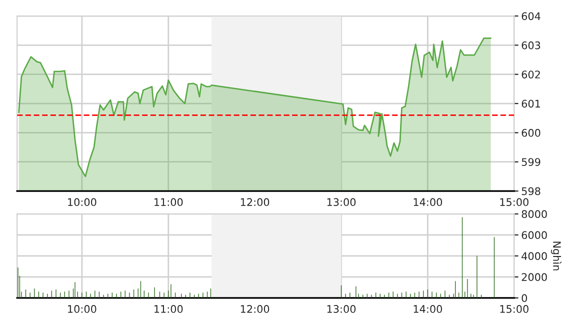 The width and height of the screenshot is (570, 320). I want to click on y-tick-label: 6000, so click(534, 235).